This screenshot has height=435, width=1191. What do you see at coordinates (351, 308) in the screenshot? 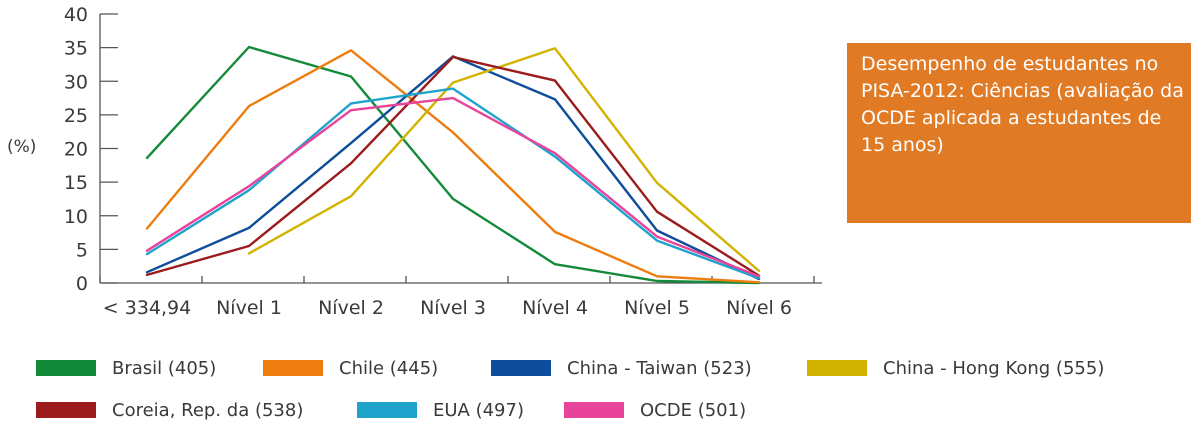
I see `x-tick-label: Nível 2` at bounding box center [351, 308].